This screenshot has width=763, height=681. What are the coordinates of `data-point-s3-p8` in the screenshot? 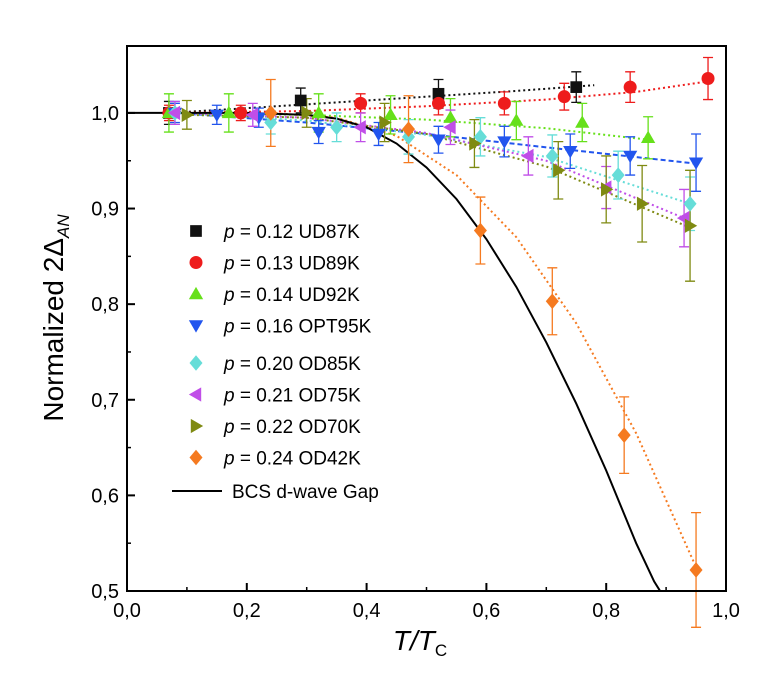 It's located at (648, 136).